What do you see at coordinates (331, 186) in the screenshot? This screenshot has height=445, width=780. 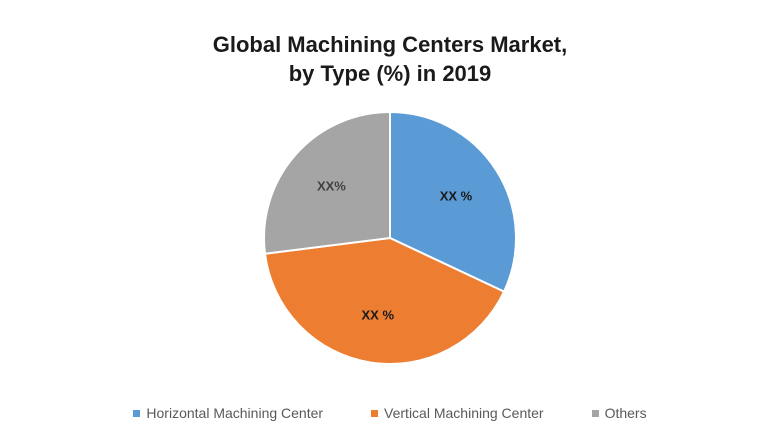 I see `data-label: XX%` at bounding box center [331, 186].